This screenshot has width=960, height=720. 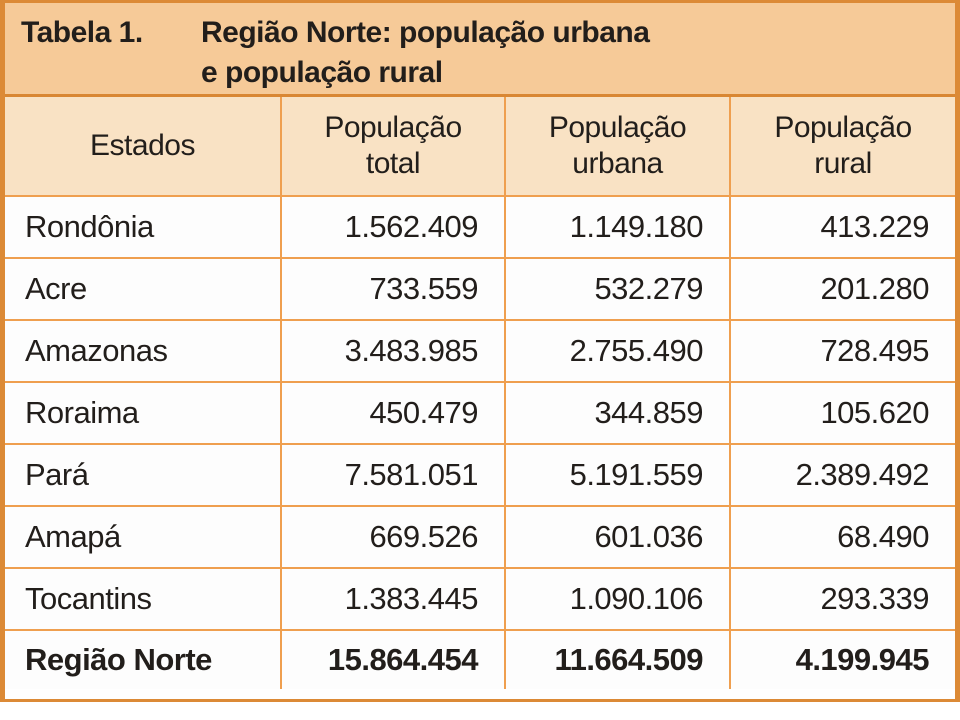 What do you see at coordinates (394, 476) in the screenshot?
I see `population-total-value: 7.581.051` at bounding box center [394, 476].